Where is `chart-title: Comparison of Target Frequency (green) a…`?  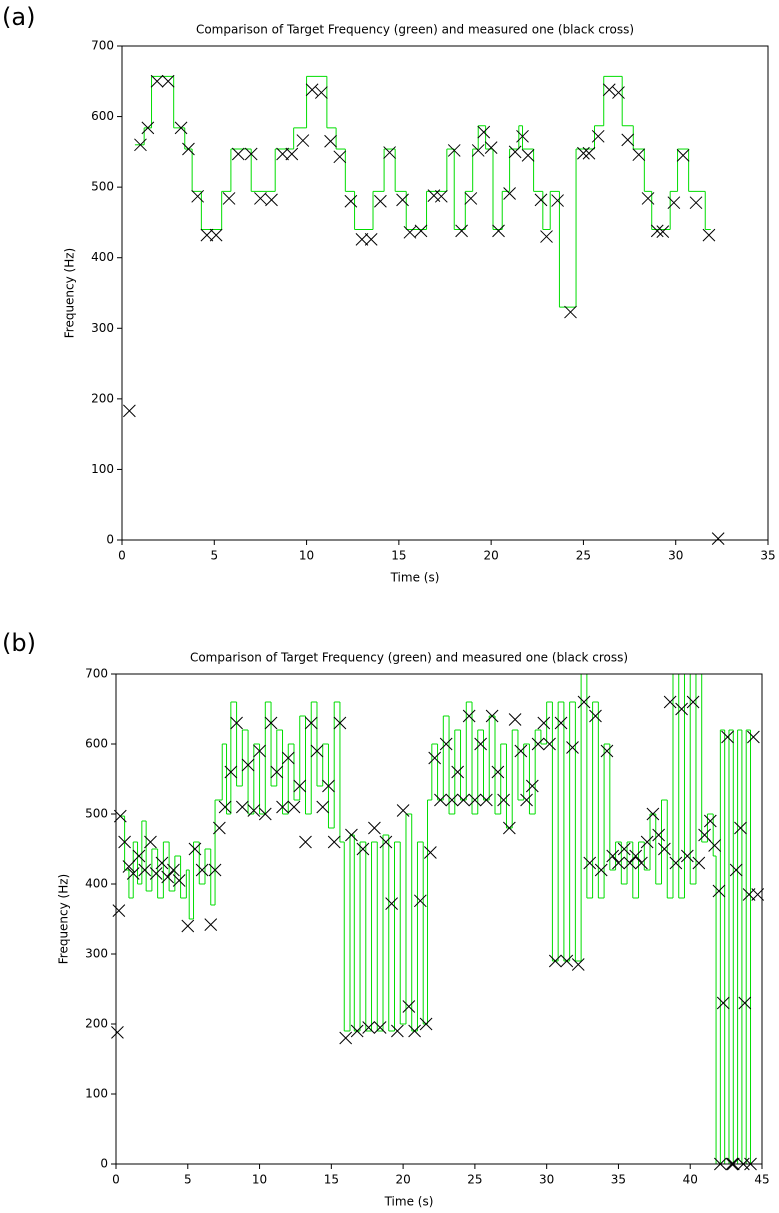
chart-title: Comparison of Target Frequency (green) a… is located at coordinates (409, 658).